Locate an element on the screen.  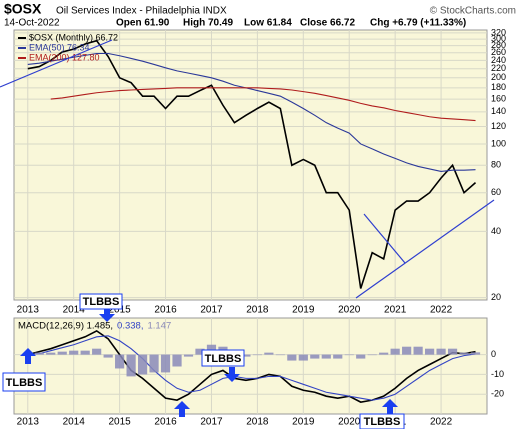
y-tick-label: 60 is located at coordinates (496, 192).